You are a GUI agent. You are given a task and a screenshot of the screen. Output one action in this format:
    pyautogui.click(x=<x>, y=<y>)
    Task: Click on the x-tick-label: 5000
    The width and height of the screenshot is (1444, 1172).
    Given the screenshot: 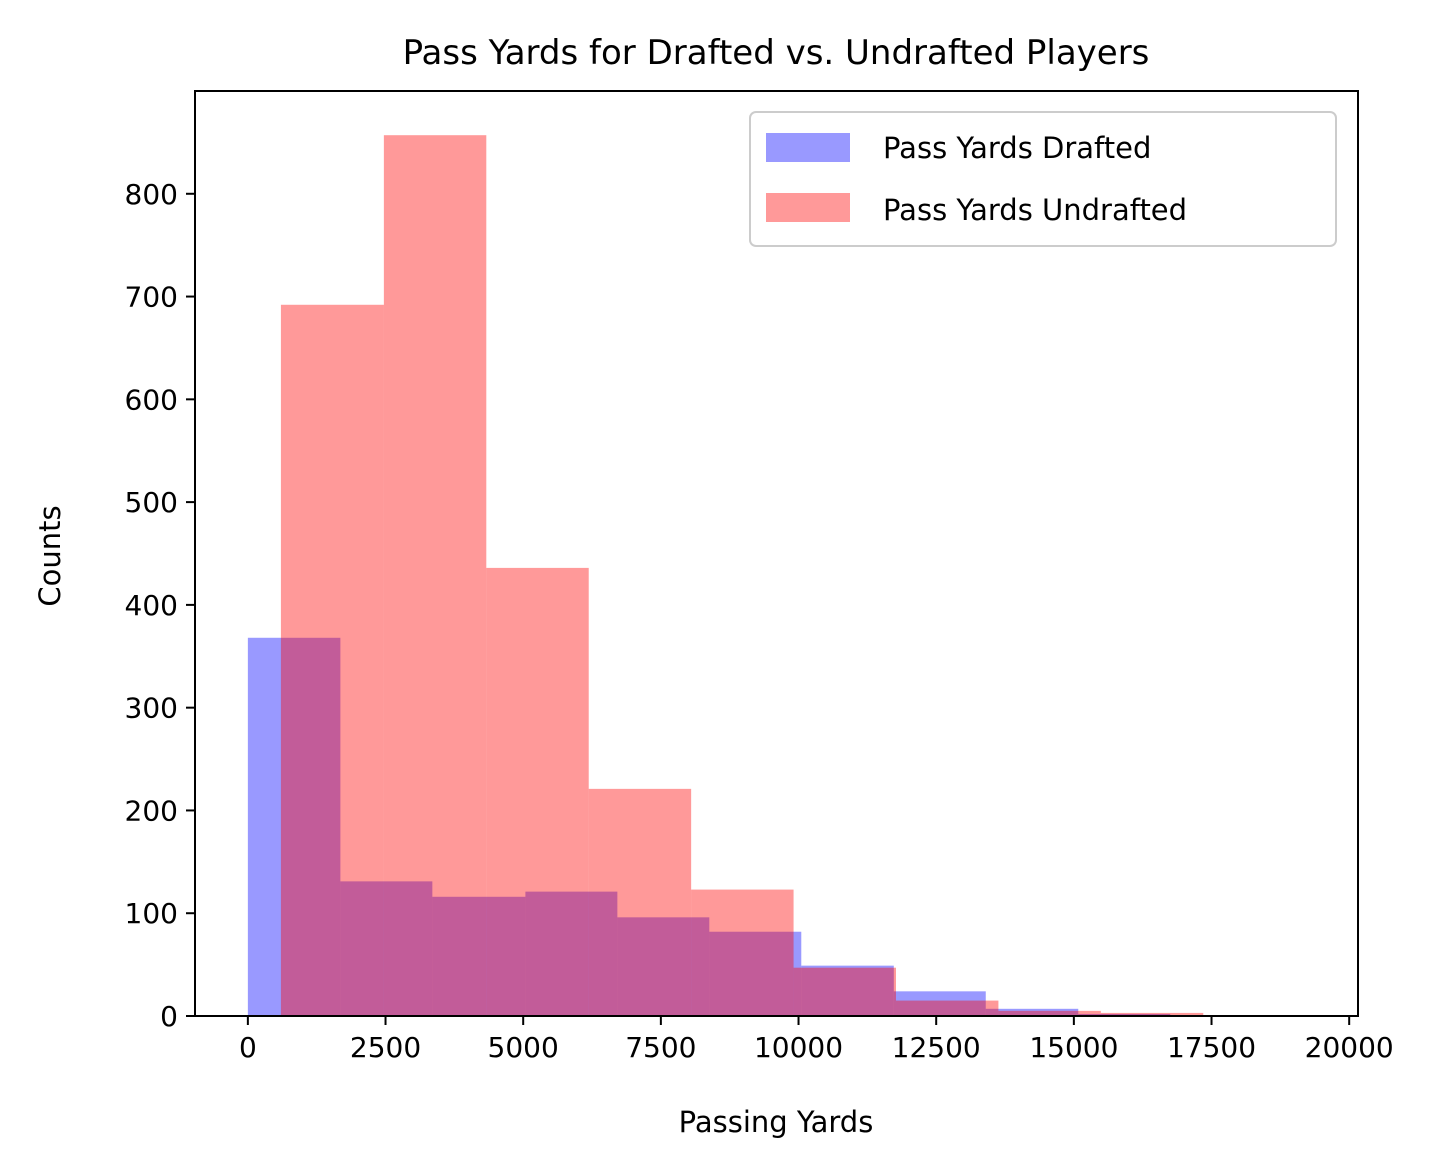 What is the action you would take?
    pyautogui.click(x=523, y=1047)
    